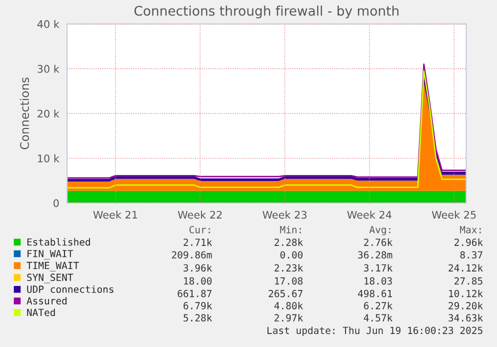  Describe the element at coordinates (266, 12) in the screenshot. I see `chart-title: Connections through firewall - by month` at that location.